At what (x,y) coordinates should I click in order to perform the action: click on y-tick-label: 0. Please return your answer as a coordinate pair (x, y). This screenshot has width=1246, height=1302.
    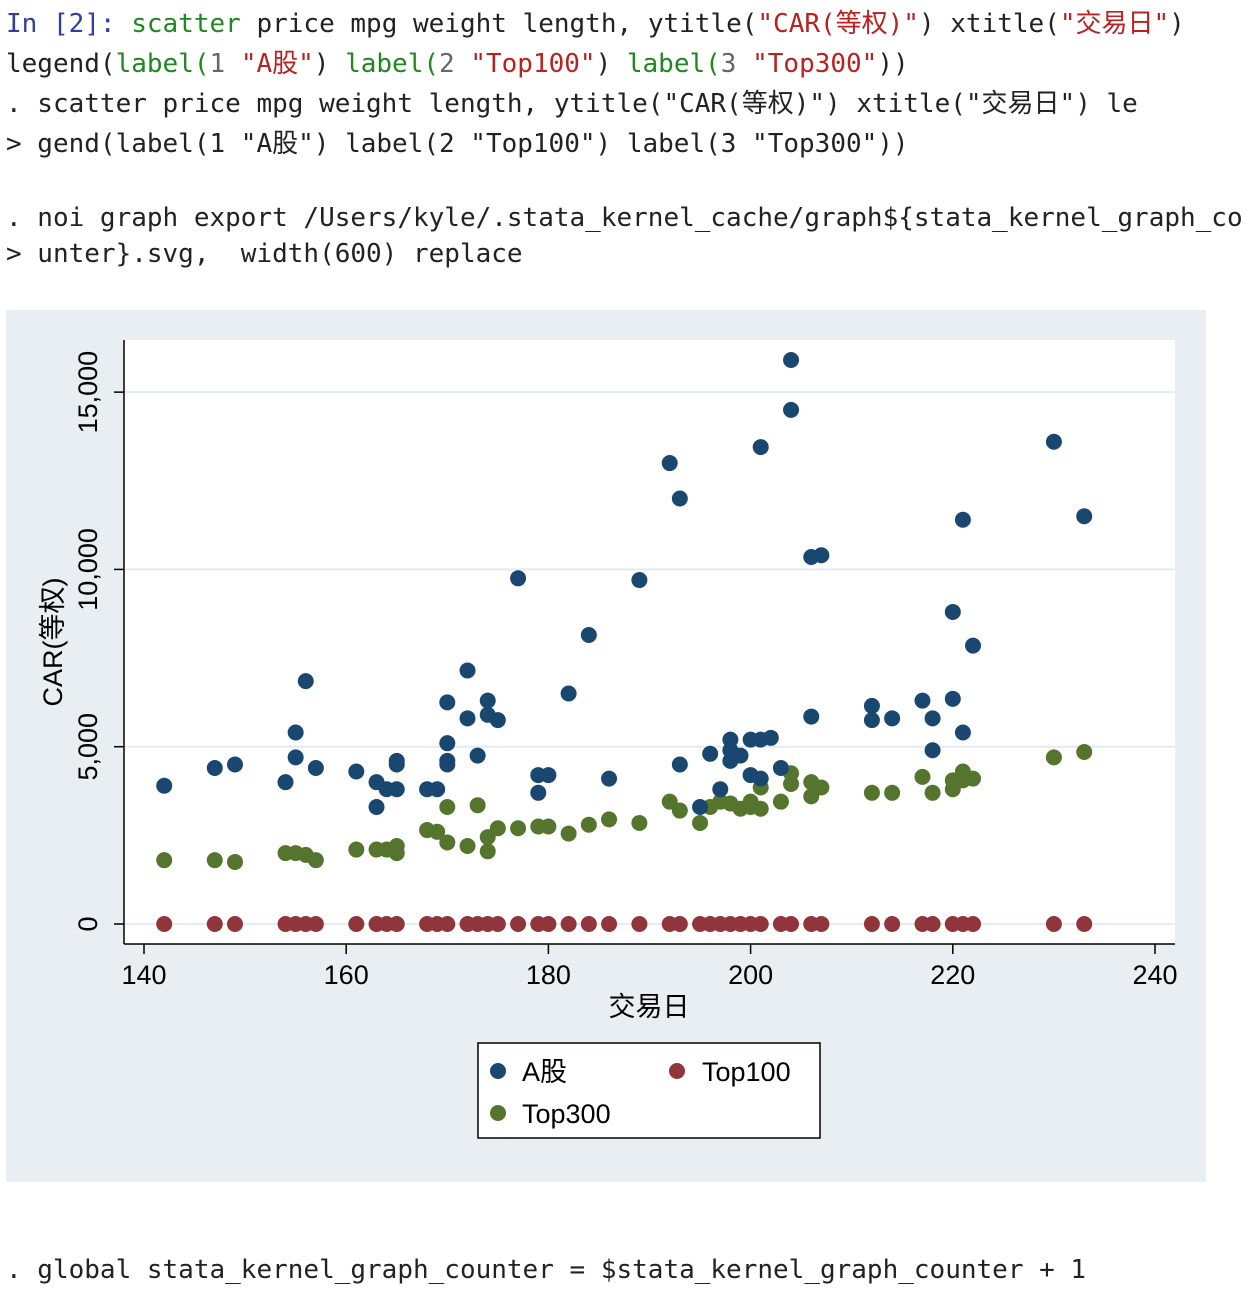
    Looking at the image, I should click on (88, 923).